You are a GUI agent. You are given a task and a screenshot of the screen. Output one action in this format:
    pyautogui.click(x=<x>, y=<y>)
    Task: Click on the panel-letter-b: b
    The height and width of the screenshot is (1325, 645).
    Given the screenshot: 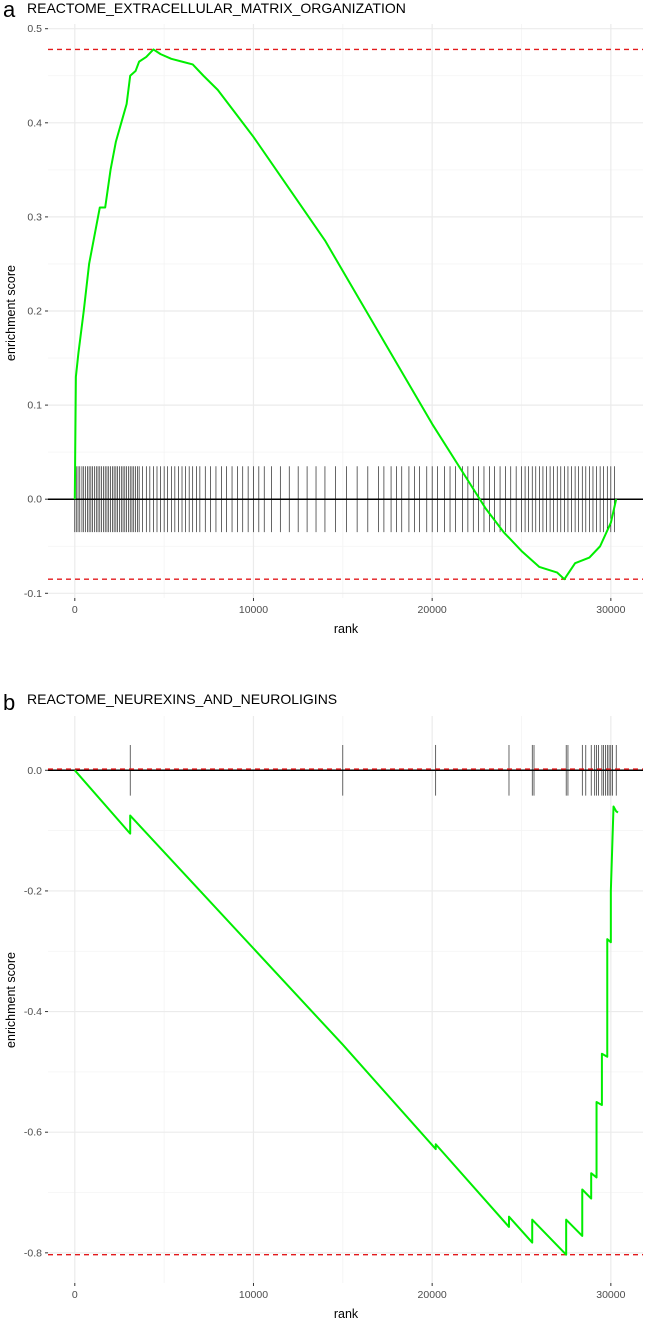 What is the action you would take?
    pyautogui.click(x=9, y=702)
    